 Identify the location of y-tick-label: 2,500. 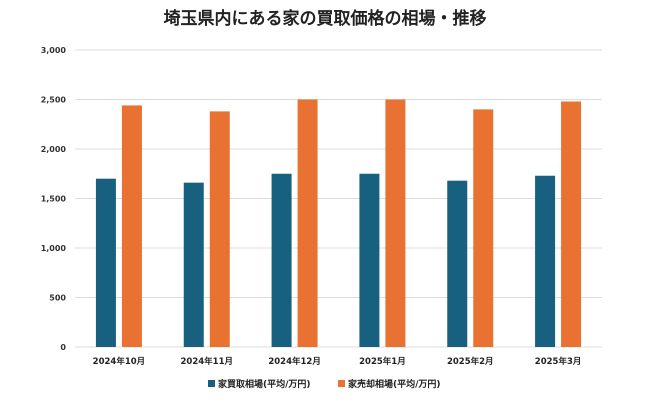
(54, 100).